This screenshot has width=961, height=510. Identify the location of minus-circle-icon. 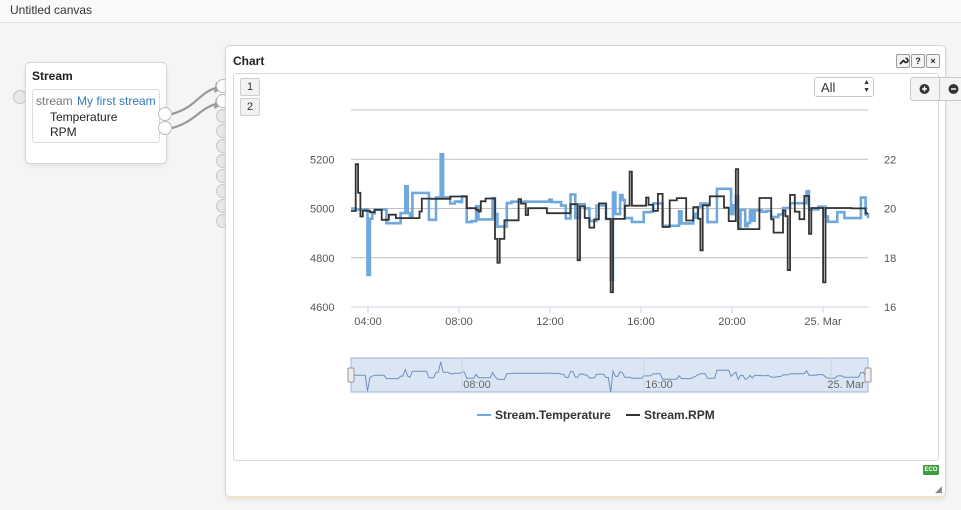
(953, 89).